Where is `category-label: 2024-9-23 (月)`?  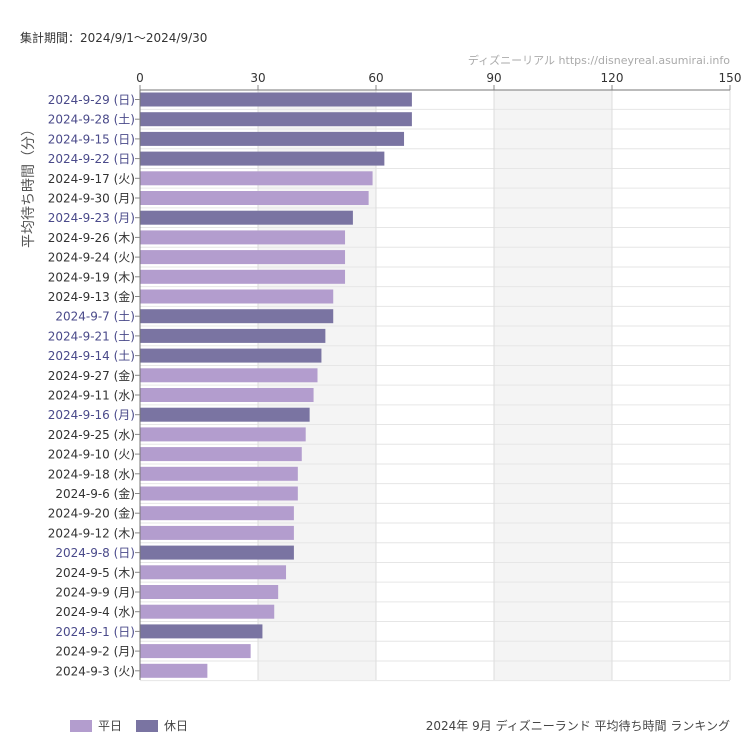
category-label: 2024-9-23 (月) is located at coordinates (91, 218).